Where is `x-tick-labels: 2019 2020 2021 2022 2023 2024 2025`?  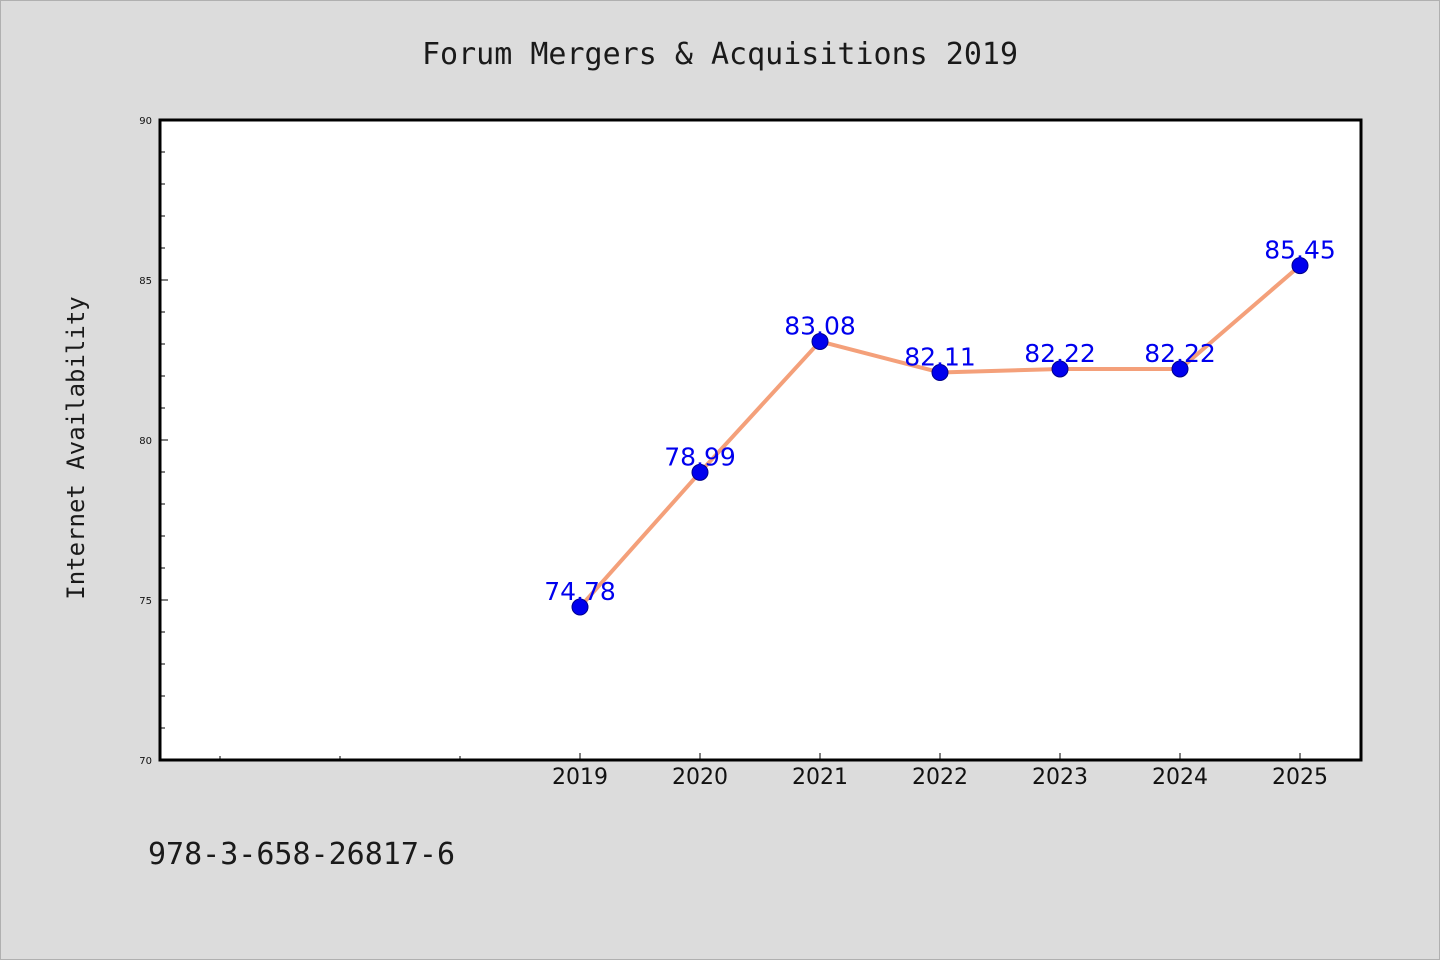 x-tick-labels: 2019 2020 2021 2022 2023 2024 2025 is located at coordinates (940, 777).